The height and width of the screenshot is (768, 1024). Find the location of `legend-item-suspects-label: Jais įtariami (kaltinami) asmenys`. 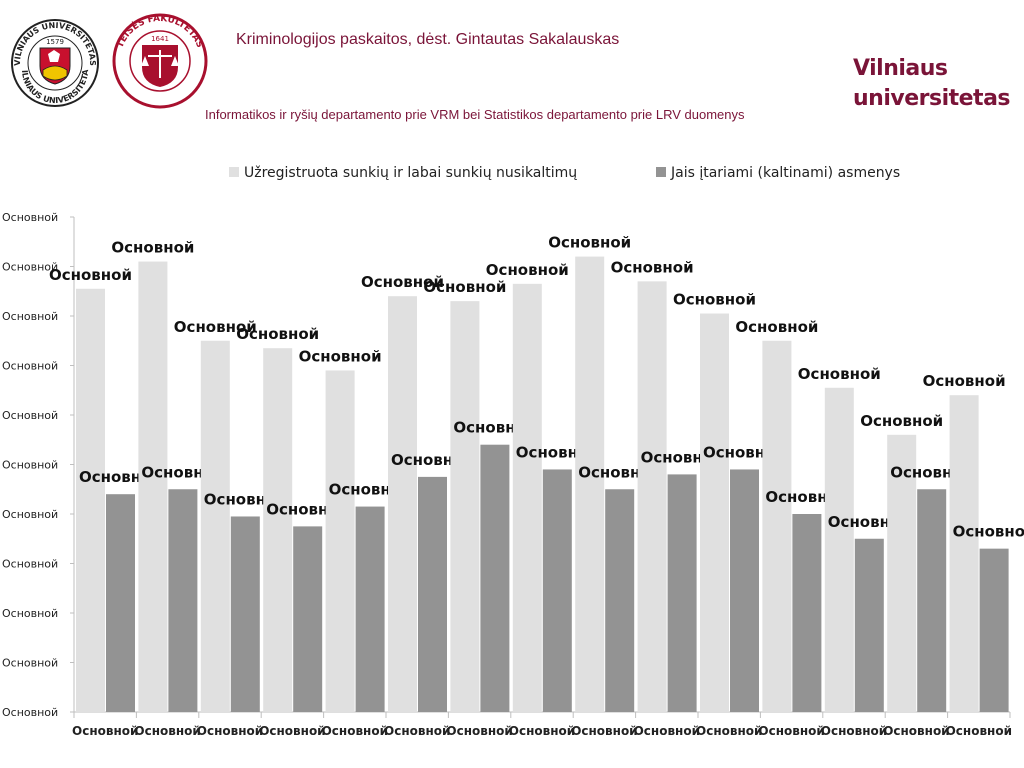

legend-item-suspects-label: Jais įtariami (kaltinami) asmenys is located at coordinates (785, 173).